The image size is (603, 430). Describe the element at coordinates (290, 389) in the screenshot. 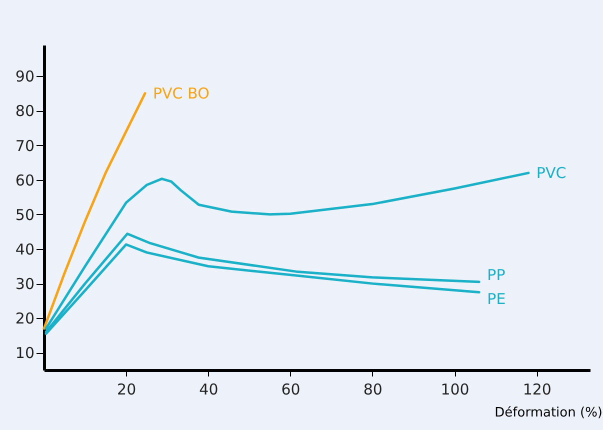

I see `x-tick-label: 60` at that location.